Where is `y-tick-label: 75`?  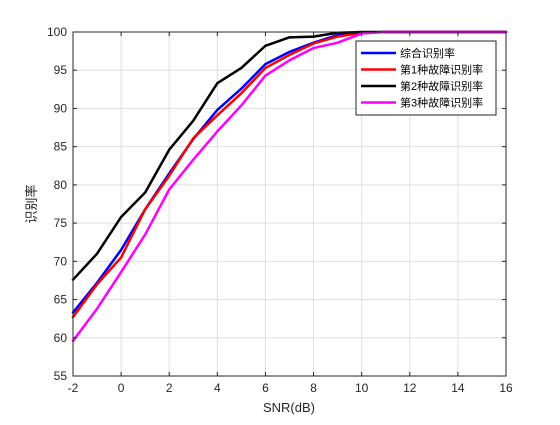 y-tick-label: 75 is located at coordinates (61, 223).